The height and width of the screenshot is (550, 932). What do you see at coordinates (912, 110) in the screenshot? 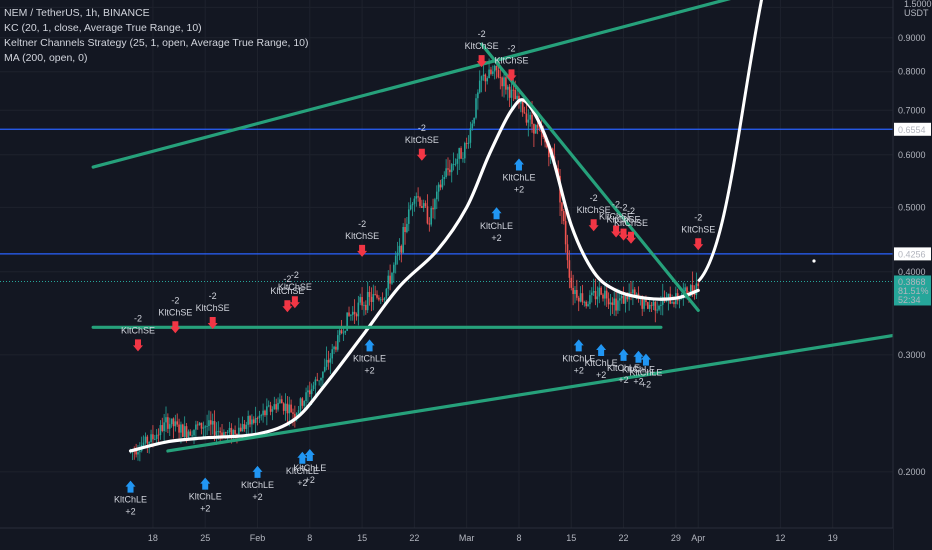
I see `price-tick-label: 0.7000` at bounding box center [912, 110].